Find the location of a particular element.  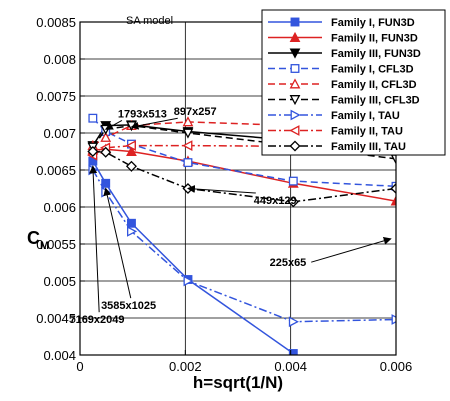

legend-item: Family I, CFL3D is located at coordinates (341, 70).